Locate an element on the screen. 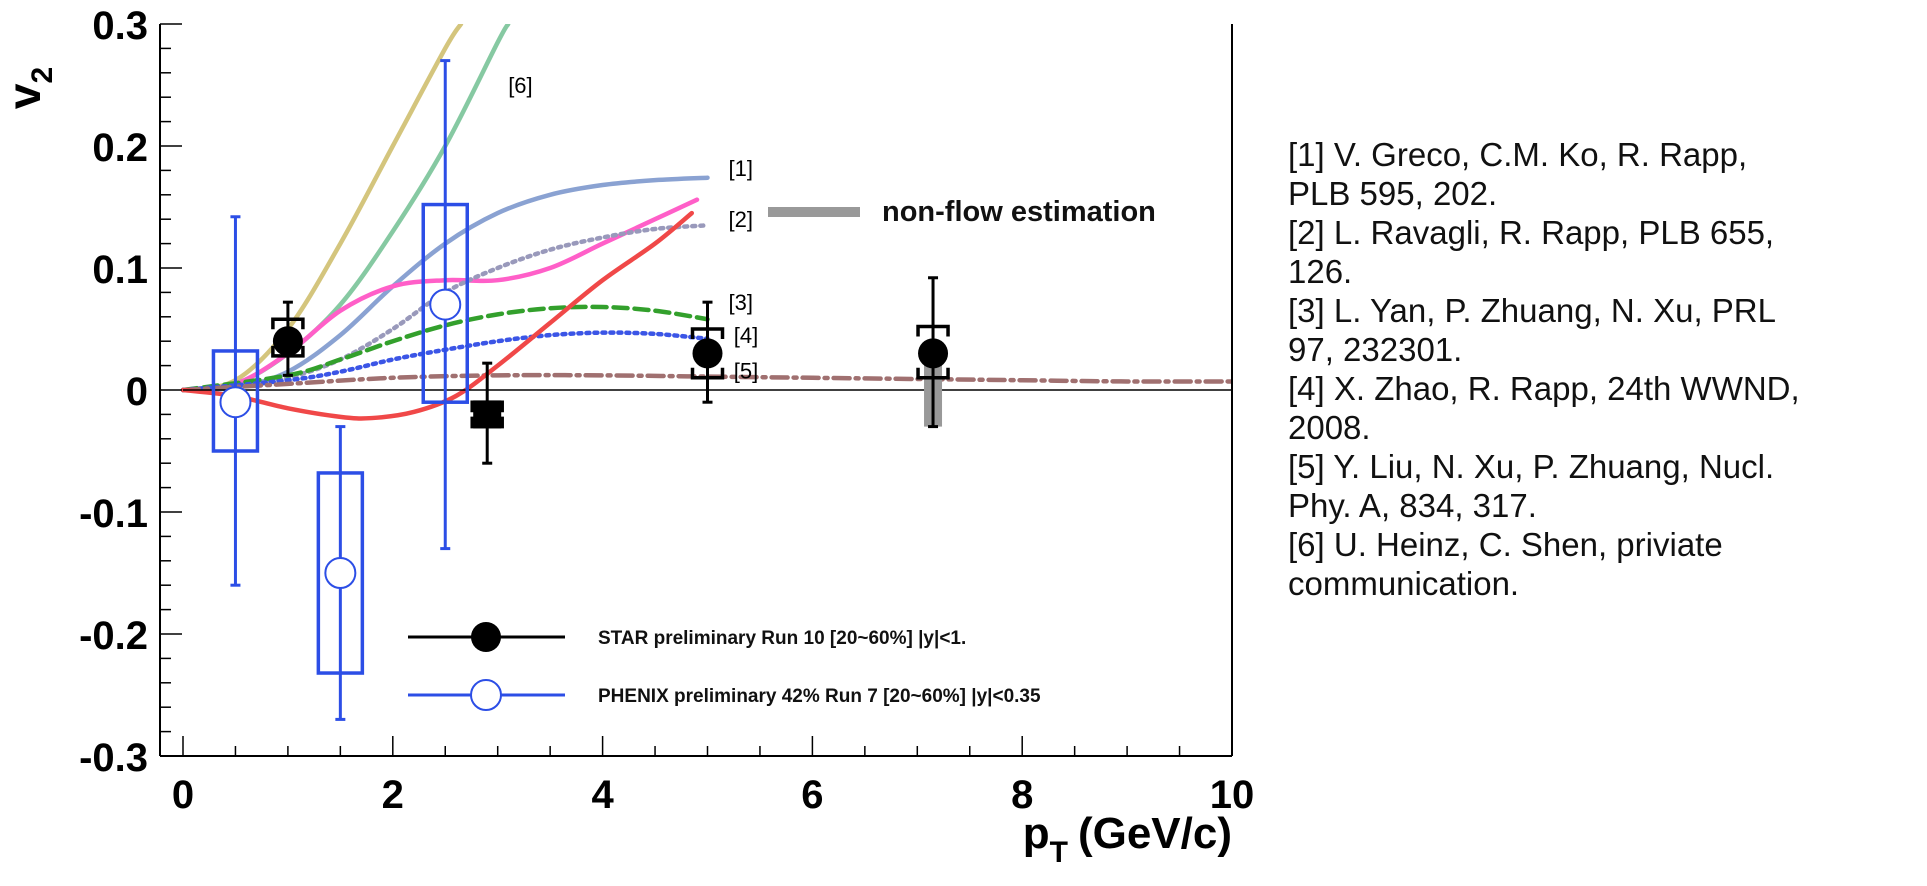 Image resolution: width=1927 pixels, height=886 pixels. reference-line-6: [4] X. Zhao, R. Rapp, 24th WWND, is located at coordinates (1544, 388).